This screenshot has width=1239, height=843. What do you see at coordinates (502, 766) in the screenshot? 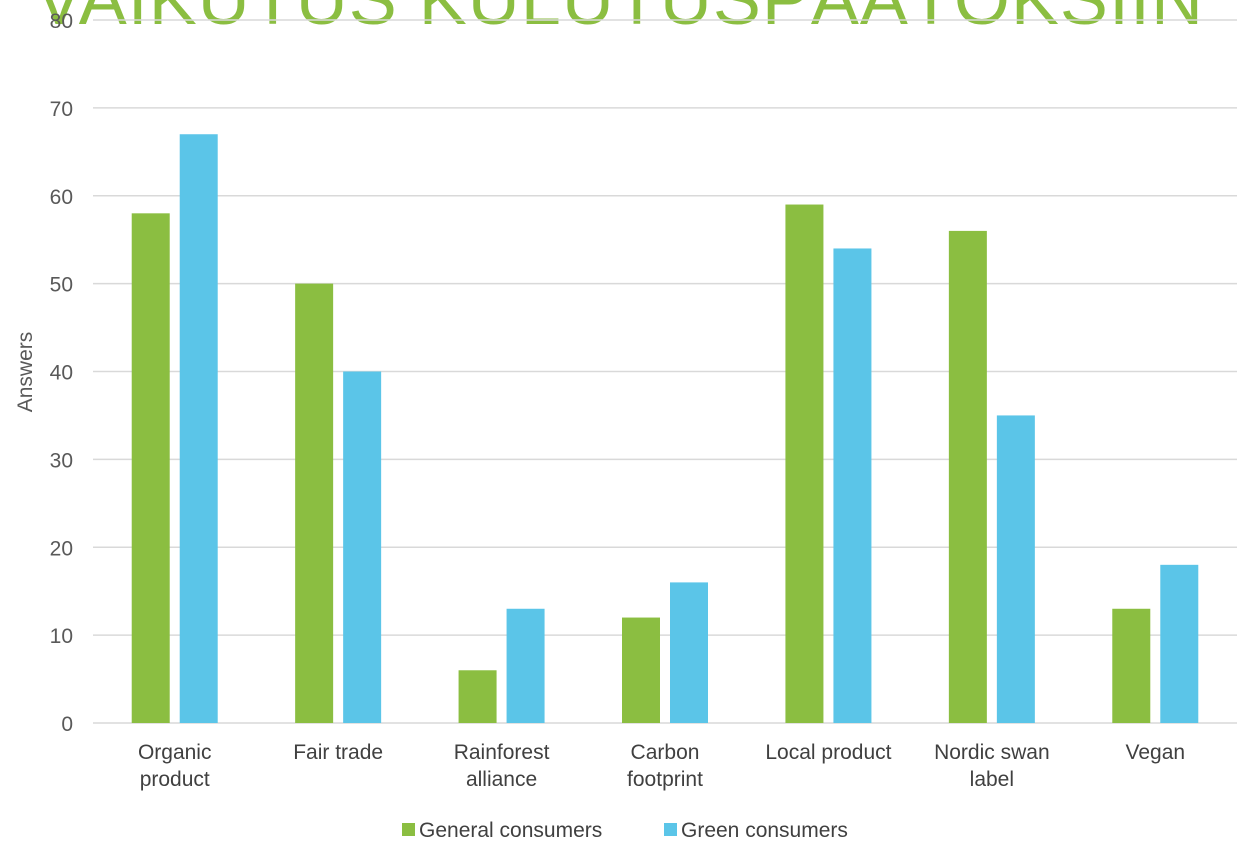
I see `x-tick-label: Rainforest alliance` at bounding box center [502, 766].